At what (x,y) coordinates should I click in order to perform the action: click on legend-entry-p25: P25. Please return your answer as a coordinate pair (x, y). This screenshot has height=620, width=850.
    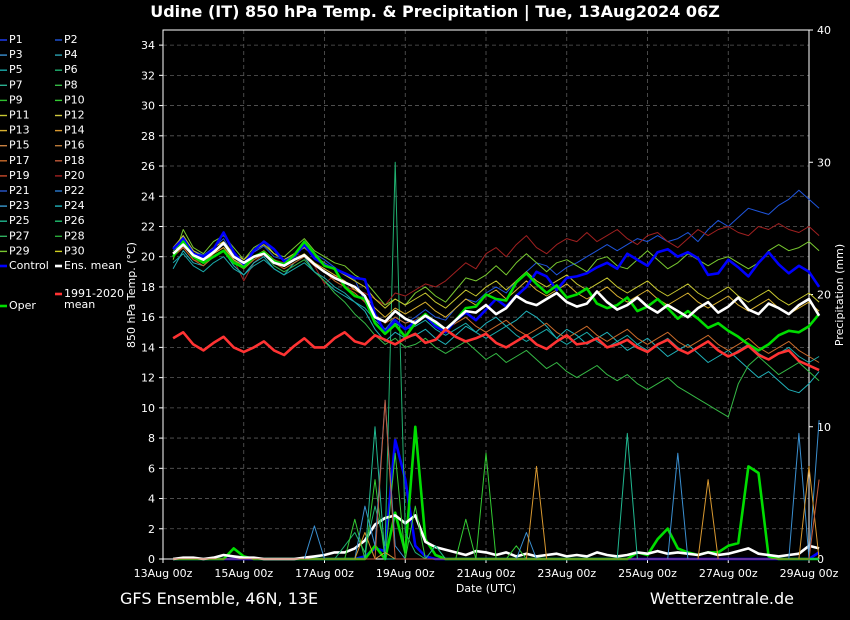
    Looking at the image, I should click on (15, 220).